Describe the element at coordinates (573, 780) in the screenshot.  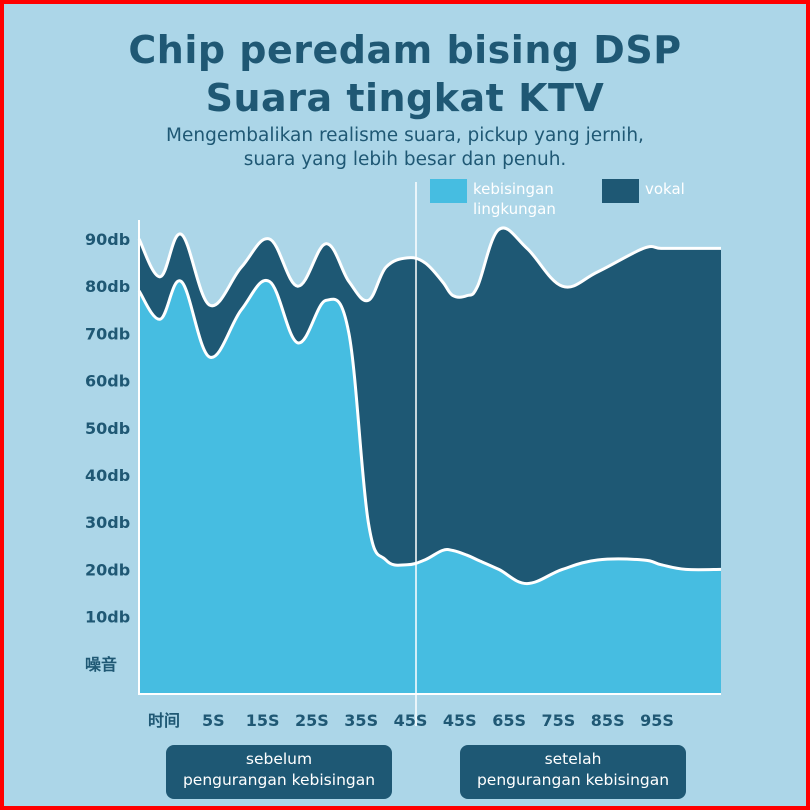
I see `after-label-line2: pengurangan kebisingan` at that location.